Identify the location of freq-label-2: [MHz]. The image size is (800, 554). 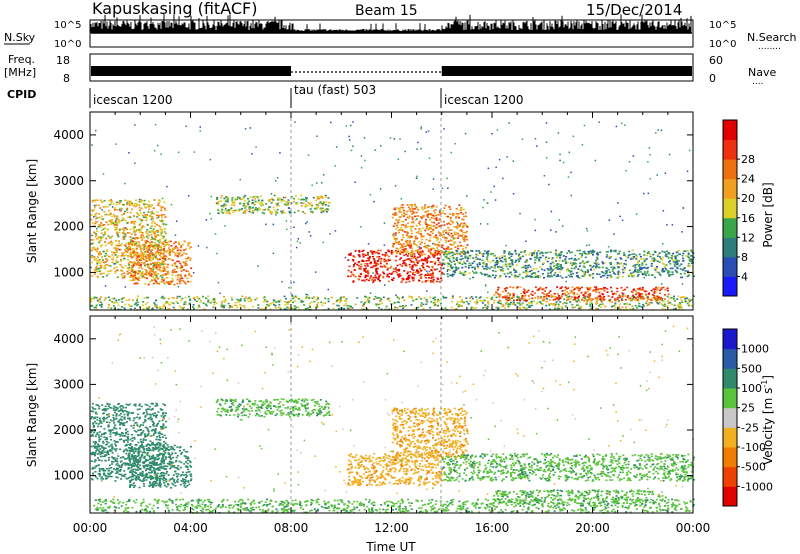
(20, 72).